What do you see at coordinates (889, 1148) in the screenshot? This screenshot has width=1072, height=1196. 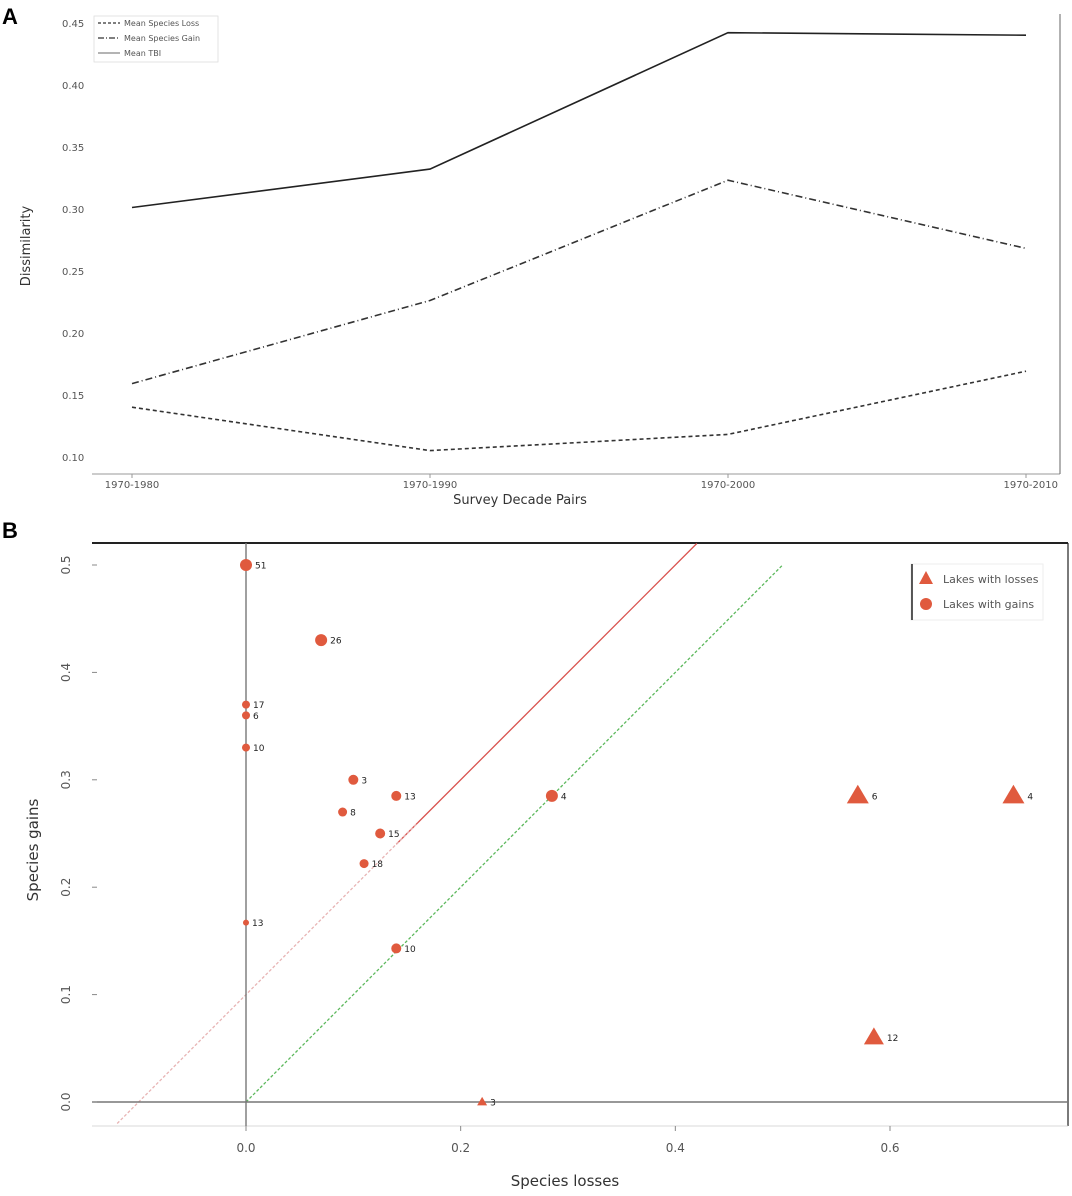 I see `panel-b-x-tick-label: 0.6` at bounding box center [889, 1148].